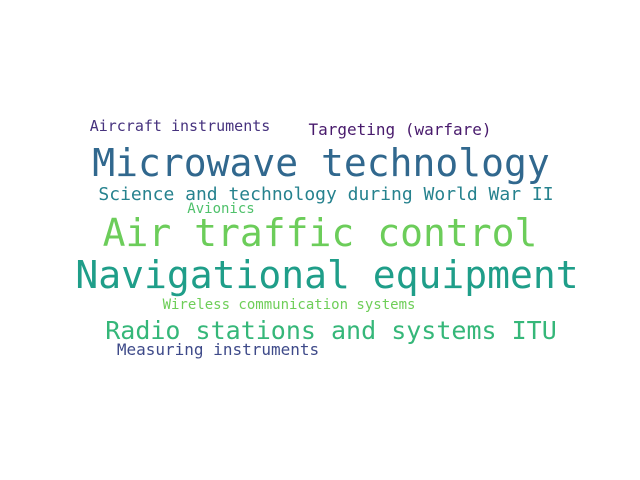 This screenshot has width=640, height=480. What do you see at coordinates (321, 163) in the screenshot?
I see `word-microwave-technology: Microwave technology` at bounding box center [321, 163].